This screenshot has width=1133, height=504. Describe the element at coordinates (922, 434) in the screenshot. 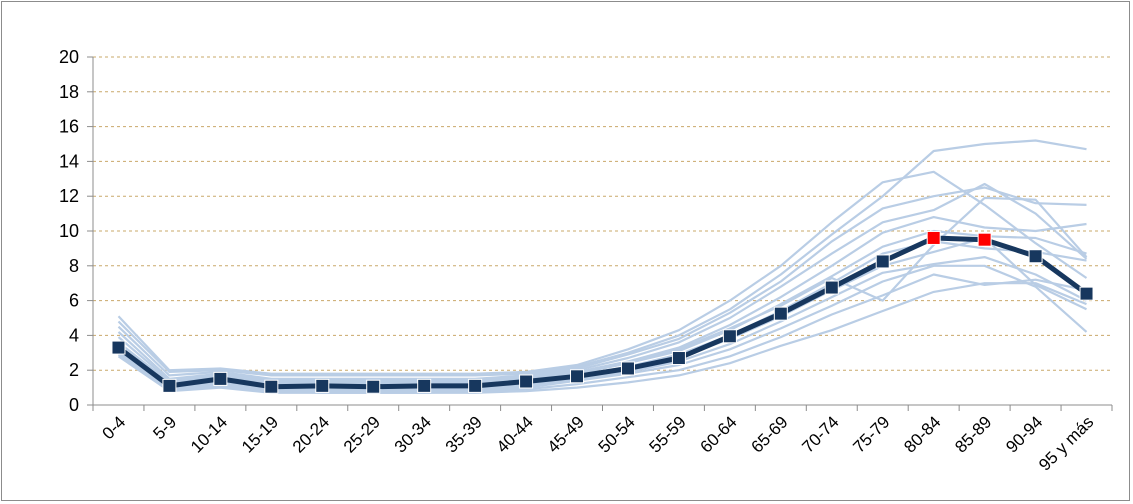

I see `x-tick-label: 80-84` at that location.